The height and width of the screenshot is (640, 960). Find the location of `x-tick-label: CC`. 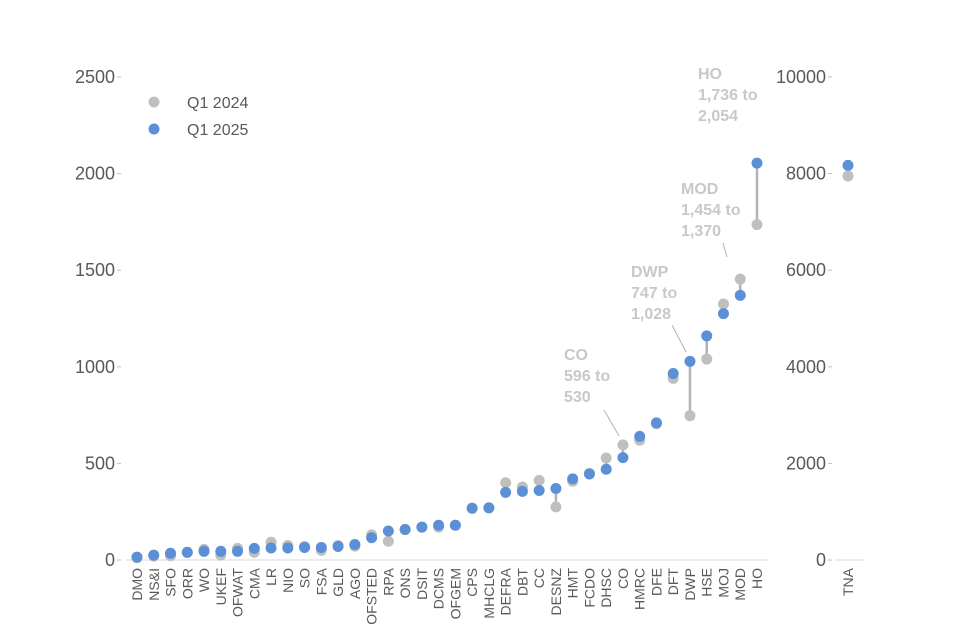

x-tick-label: CC is located at coordinates (539, 578).